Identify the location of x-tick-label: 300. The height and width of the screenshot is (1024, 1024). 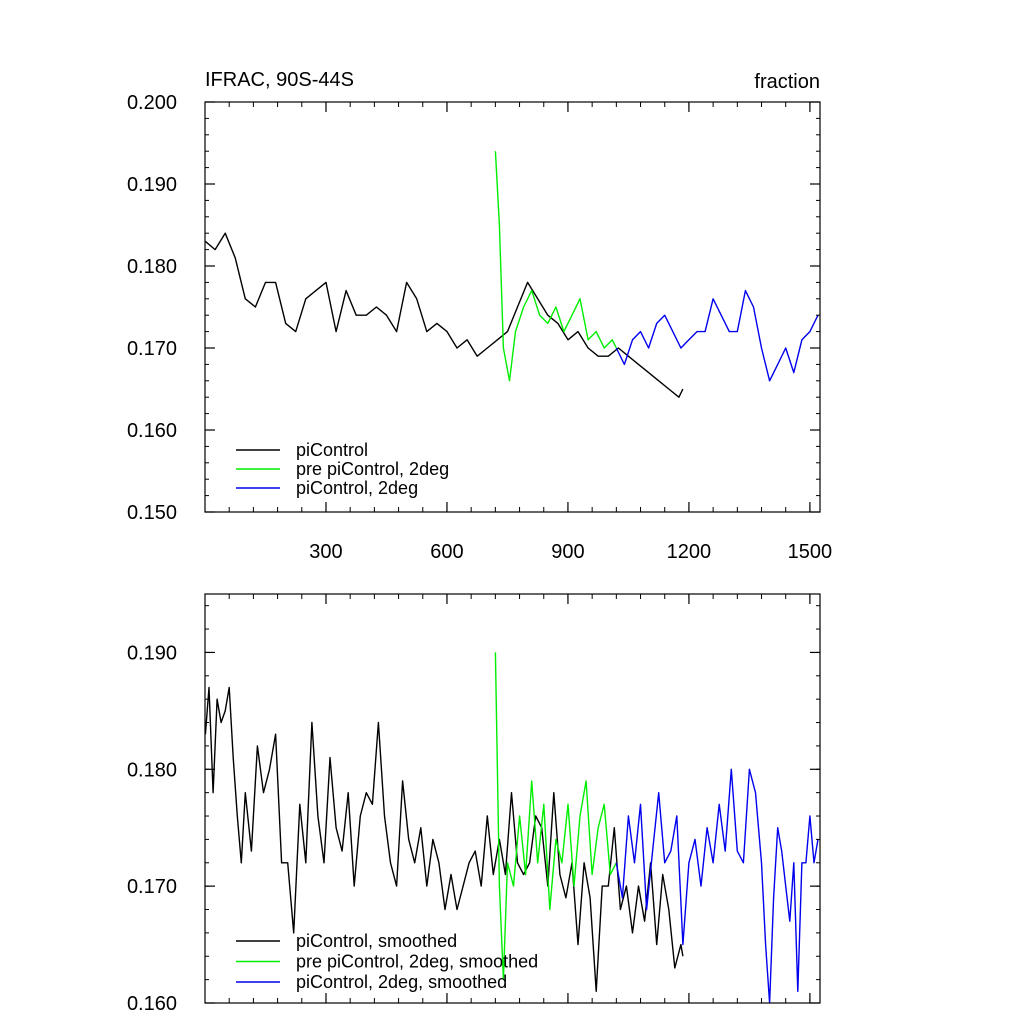
(325, 552).